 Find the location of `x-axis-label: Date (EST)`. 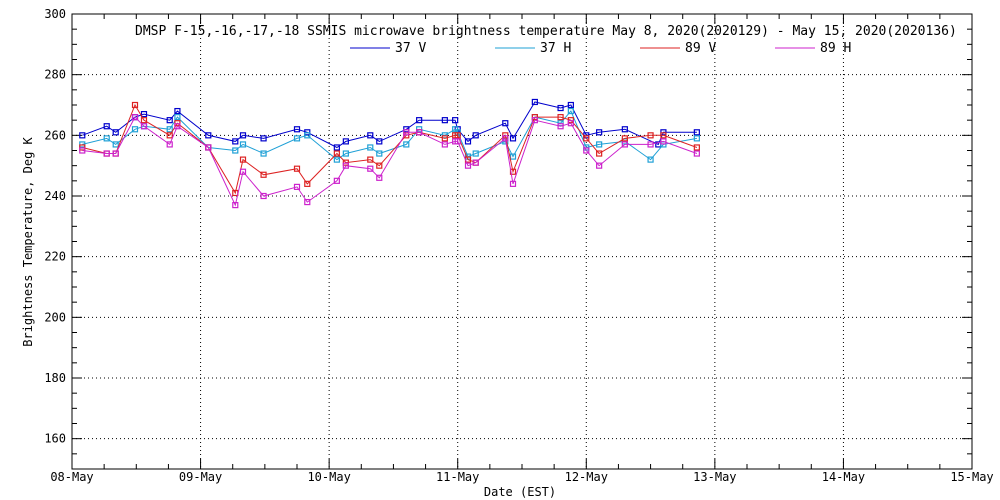

x-axis-label: Date (EST) is located at coordinates (520, 492).